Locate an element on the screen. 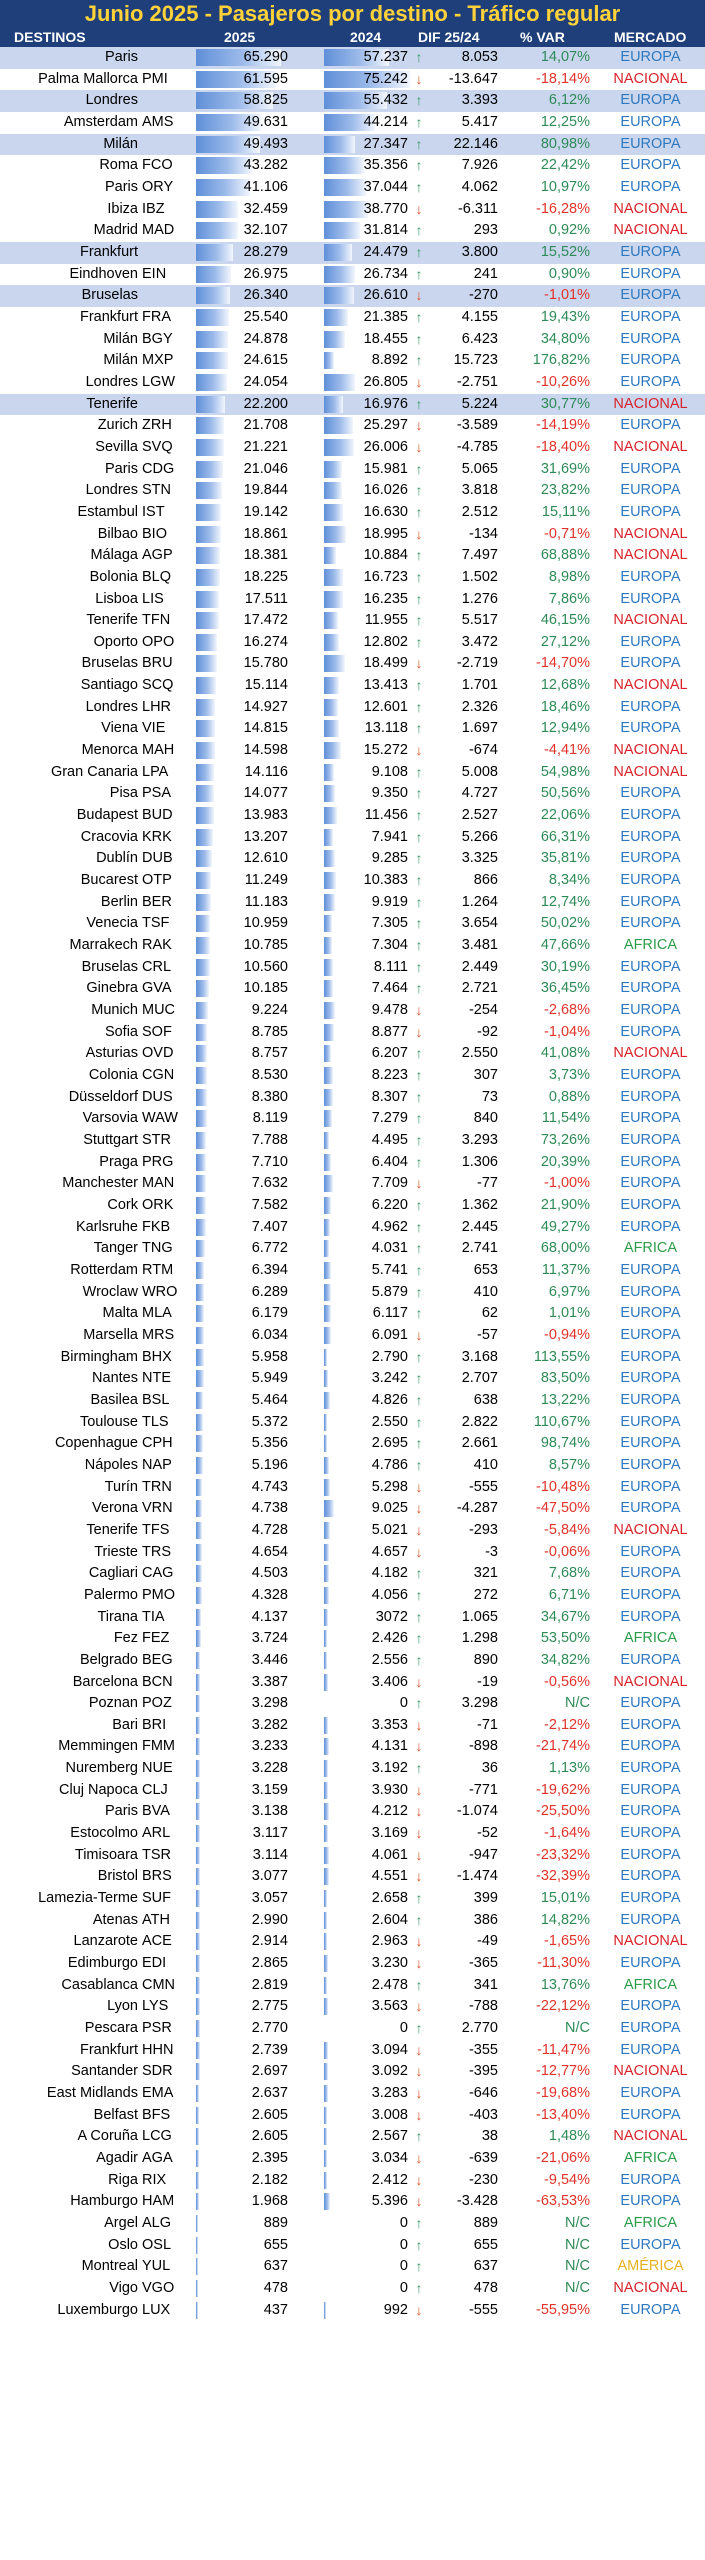 Image resolution: width=705 pixels, height=2560 pixels. value-2025: 10.560 is located at coordinates (265, 966).